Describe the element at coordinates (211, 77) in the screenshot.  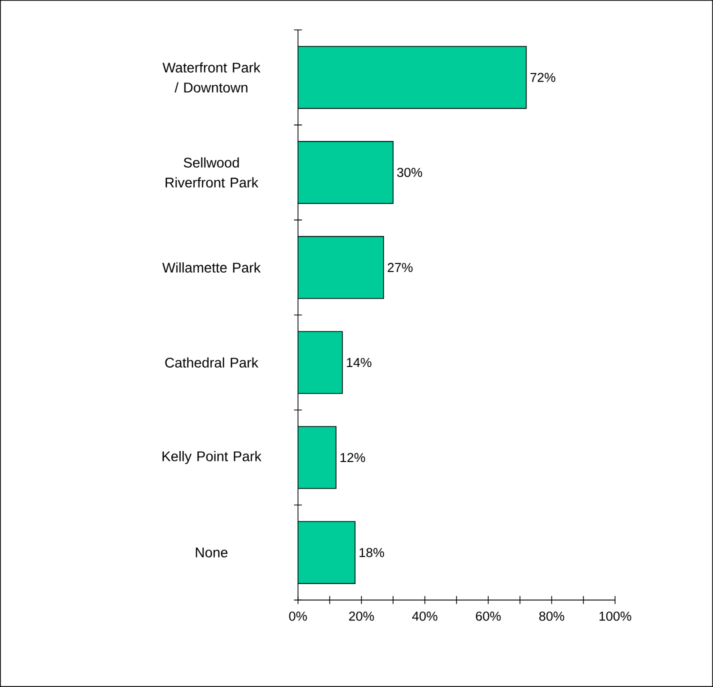
I see `y-tick-label: Waterfront Park / Downtown` at that location.